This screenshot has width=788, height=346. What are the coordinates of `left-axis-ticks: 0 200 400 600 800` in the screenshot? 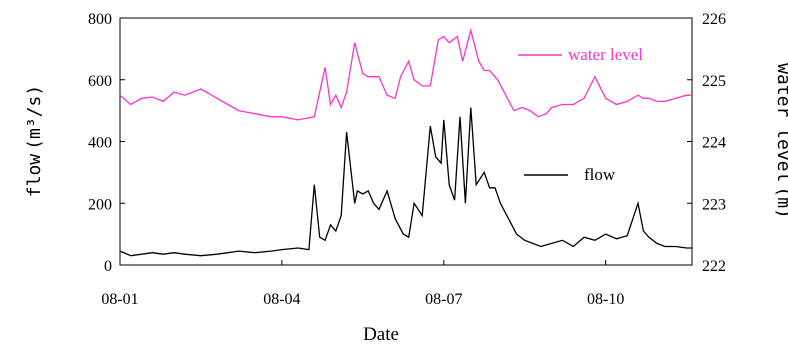 It's located at (106, 143).